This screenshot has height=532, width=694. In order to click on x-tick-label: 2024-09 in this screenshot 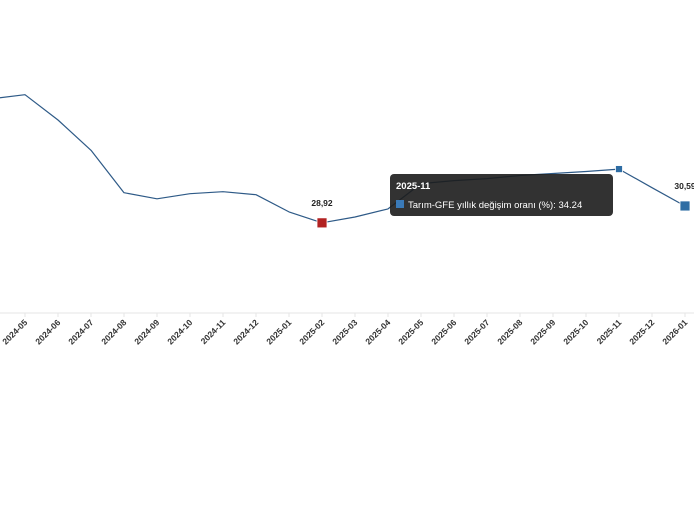, I will do `click(146, 331)`.